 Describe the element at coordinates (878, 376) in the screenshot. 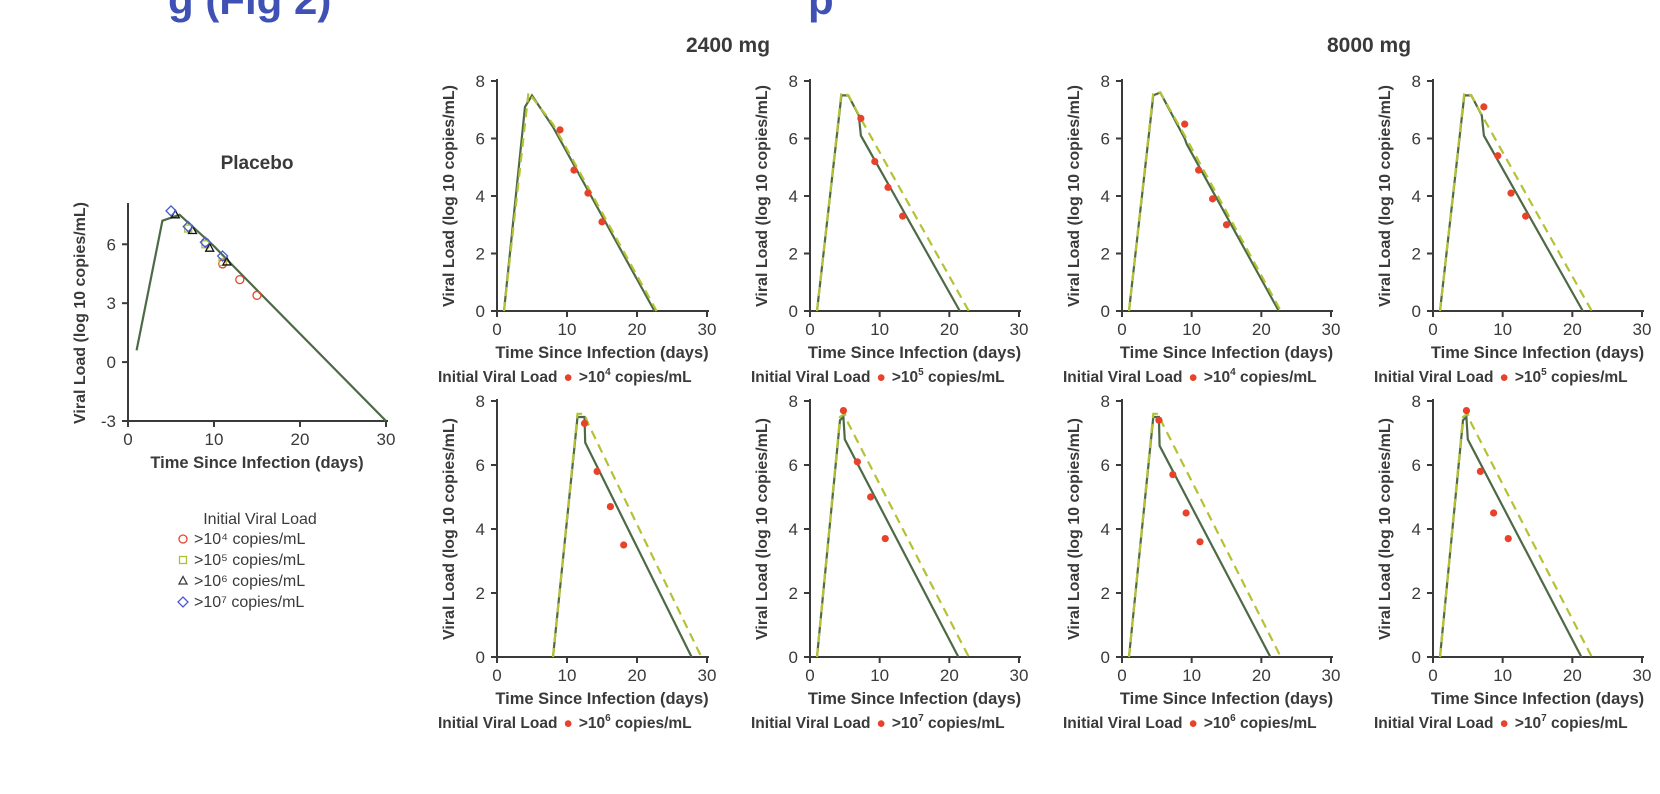

I see `panel-legend: Initial Viral Load ● >105 copies/mL` at that location.